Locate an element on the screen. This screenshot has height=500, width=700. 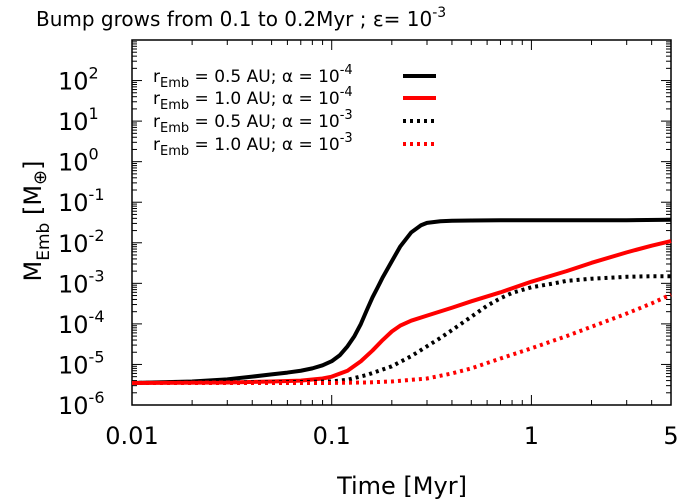
y-tick-label: 10⁻⁵ is located at coordinates (81, 363).